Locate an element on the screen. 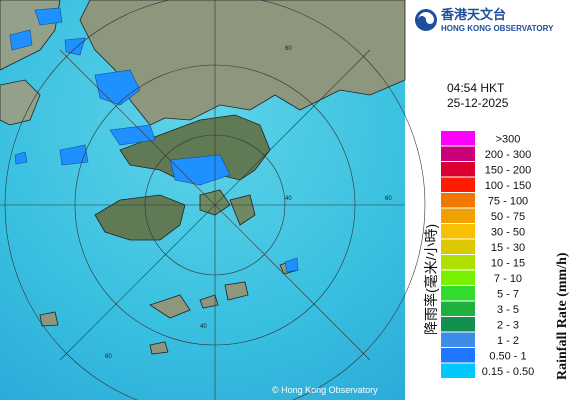  legend-label: 30 - 50 is located at coordinates (508, 232).